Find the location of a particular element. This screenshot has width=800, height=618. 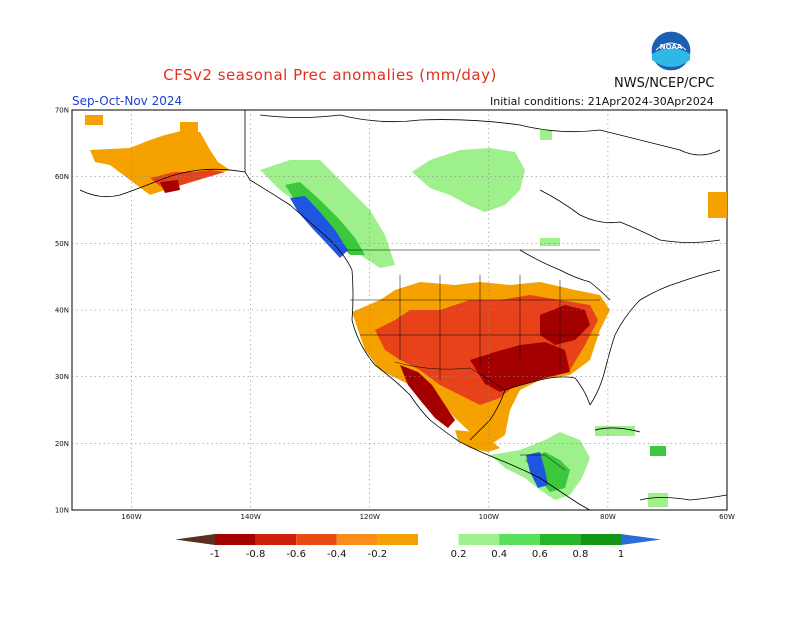

lon-label: 140W is located at coordinates (250, 517).